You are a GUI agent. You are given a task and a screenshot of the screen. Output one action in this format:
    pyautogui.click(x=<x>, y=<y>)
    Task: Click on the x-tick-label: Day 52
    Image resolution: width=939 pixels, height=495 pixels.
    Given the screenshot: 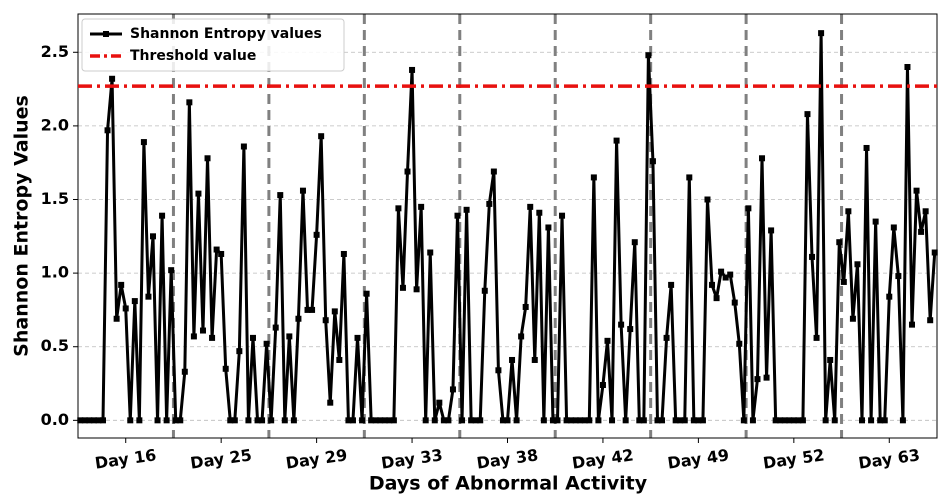 What is the action you would take?
    pyautogui.click(x=794, y=458)
    